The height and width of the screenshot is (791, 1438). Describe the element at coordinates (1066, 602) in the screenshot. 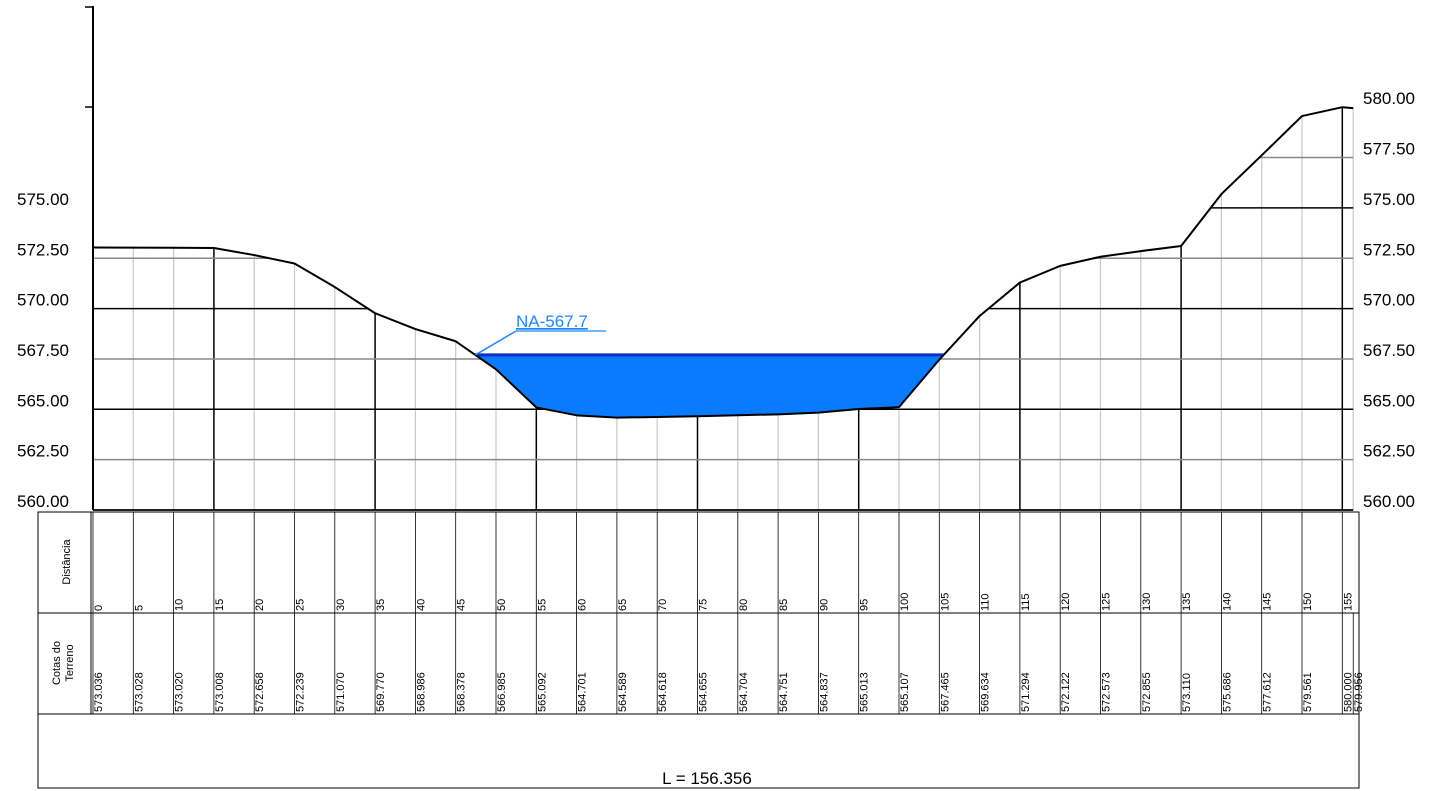

I see `distance-value: 120` at that location.